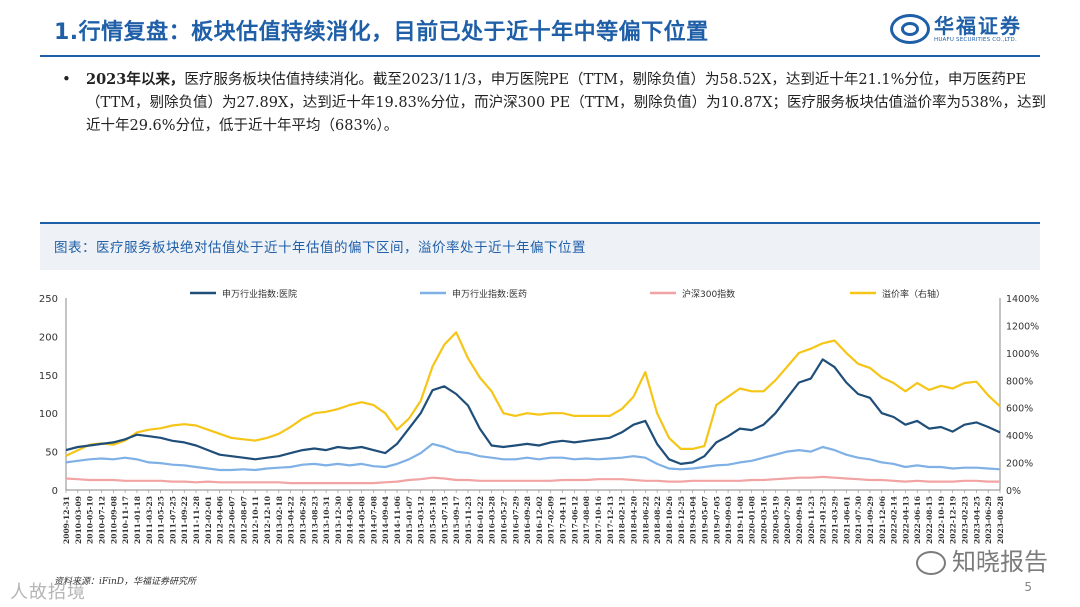 The width and height of the screenshot is (1080, 607). What do you see at coordinates (421, 520) in the screenshot?
I see `x-tick-label: 2015-03-12` at bounding box center [421, 520].